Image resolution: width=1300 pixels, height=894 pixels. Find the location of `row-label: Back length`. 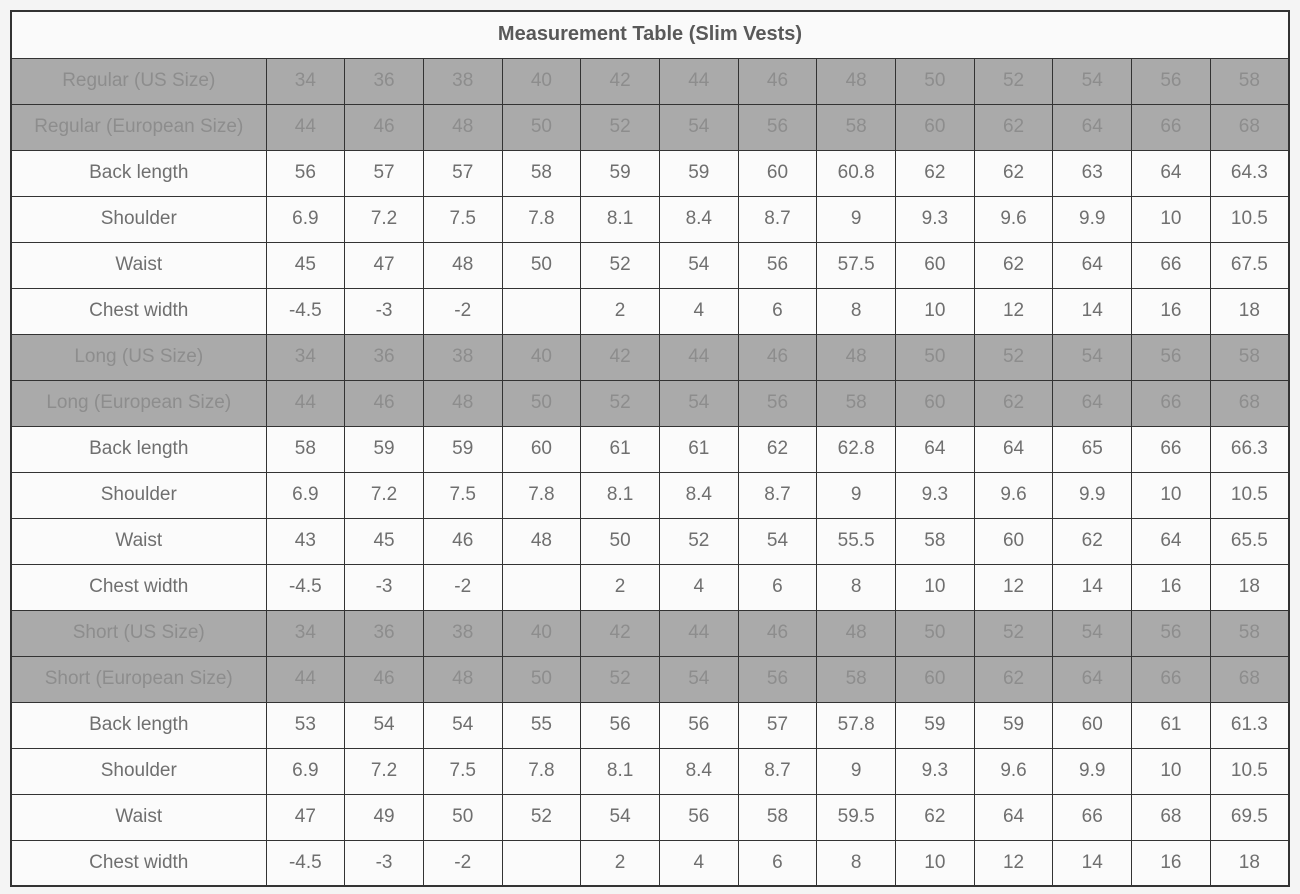

row-label: Back length is located at coordinates (138, 449).